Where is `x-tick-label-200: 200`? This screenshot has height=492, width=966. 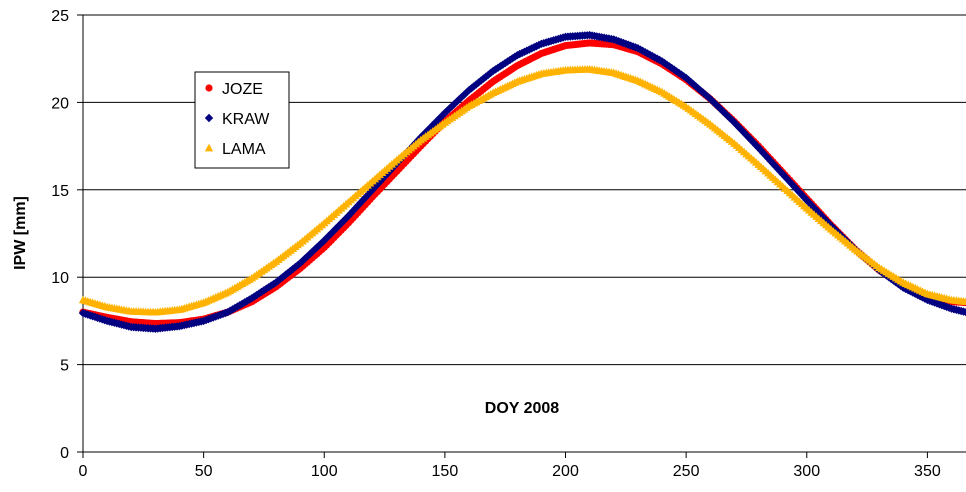 x-tick-label-200: 200 is located at coordinates (565, 471).